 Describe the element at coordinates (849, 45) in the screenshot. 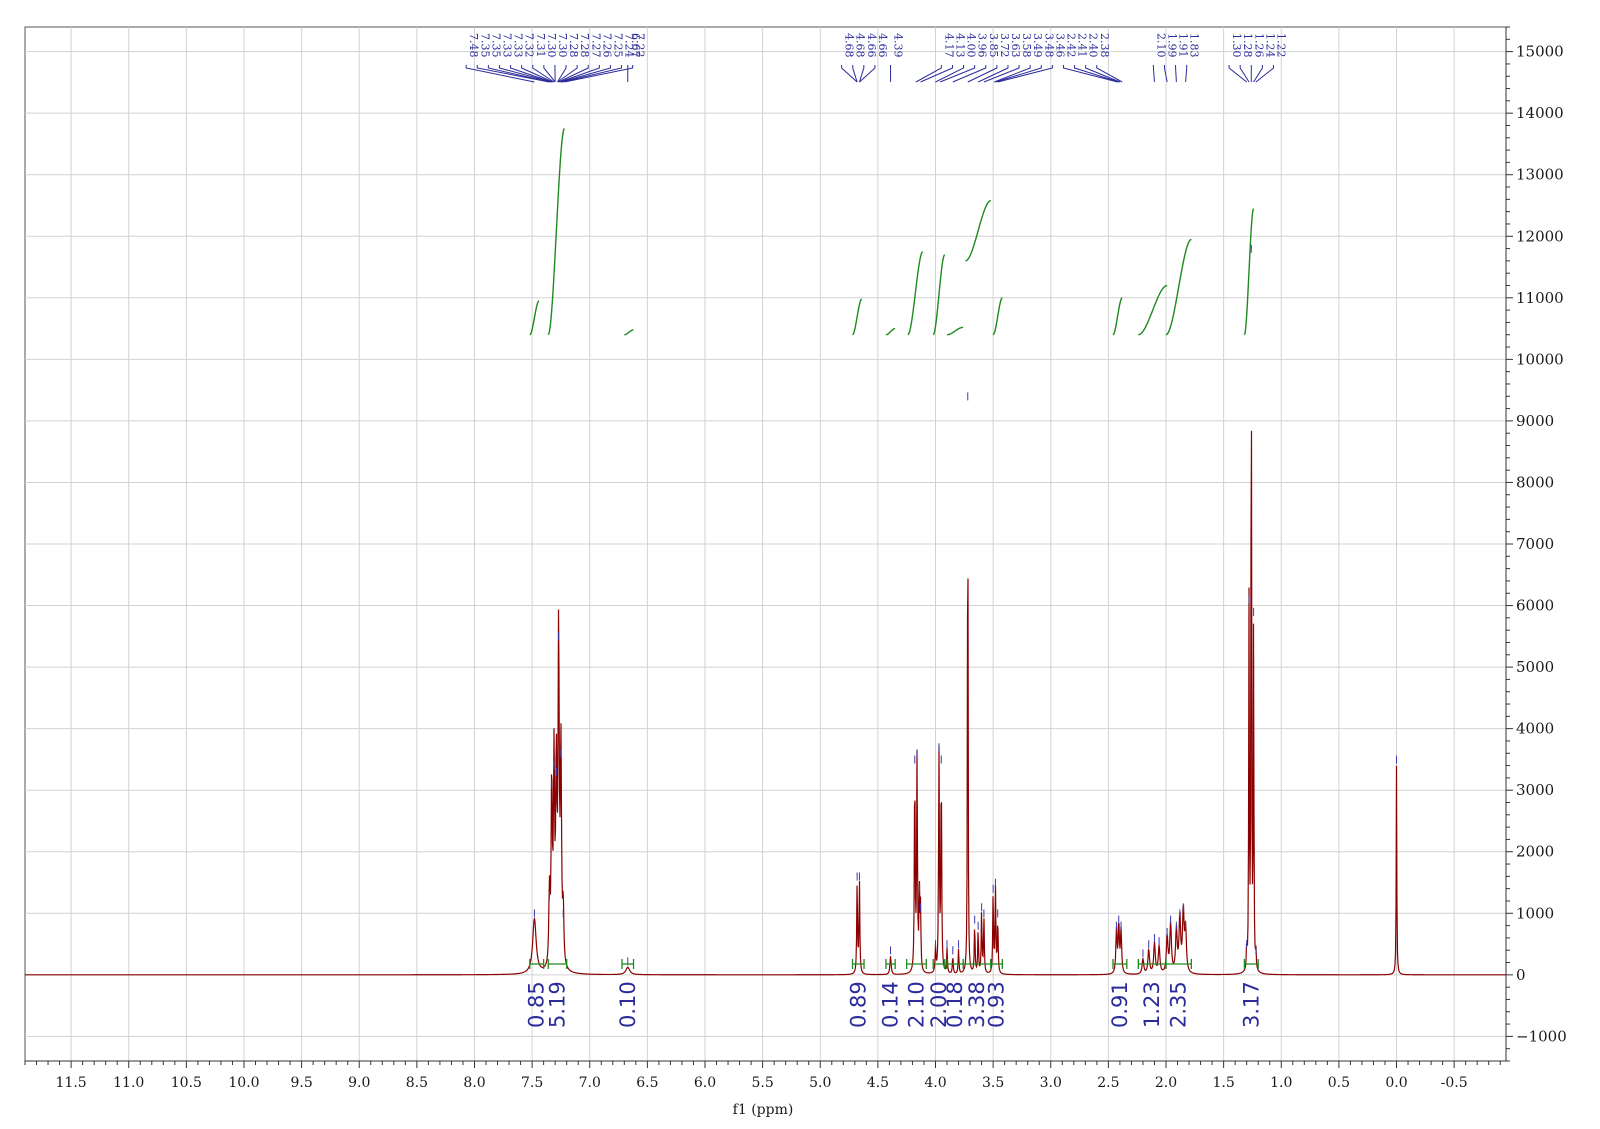

I see `peak-label: 4.68` at that location.